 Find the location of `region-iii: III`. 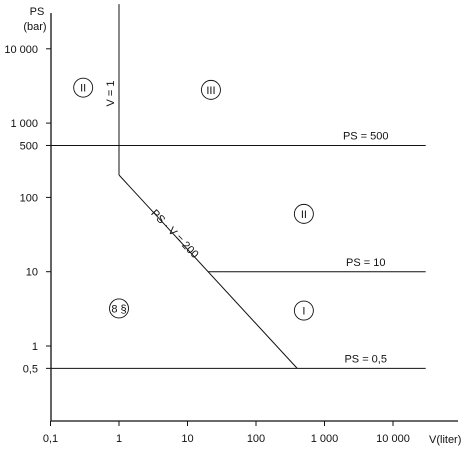

region-iii: III is located at coordinates (211, 89).